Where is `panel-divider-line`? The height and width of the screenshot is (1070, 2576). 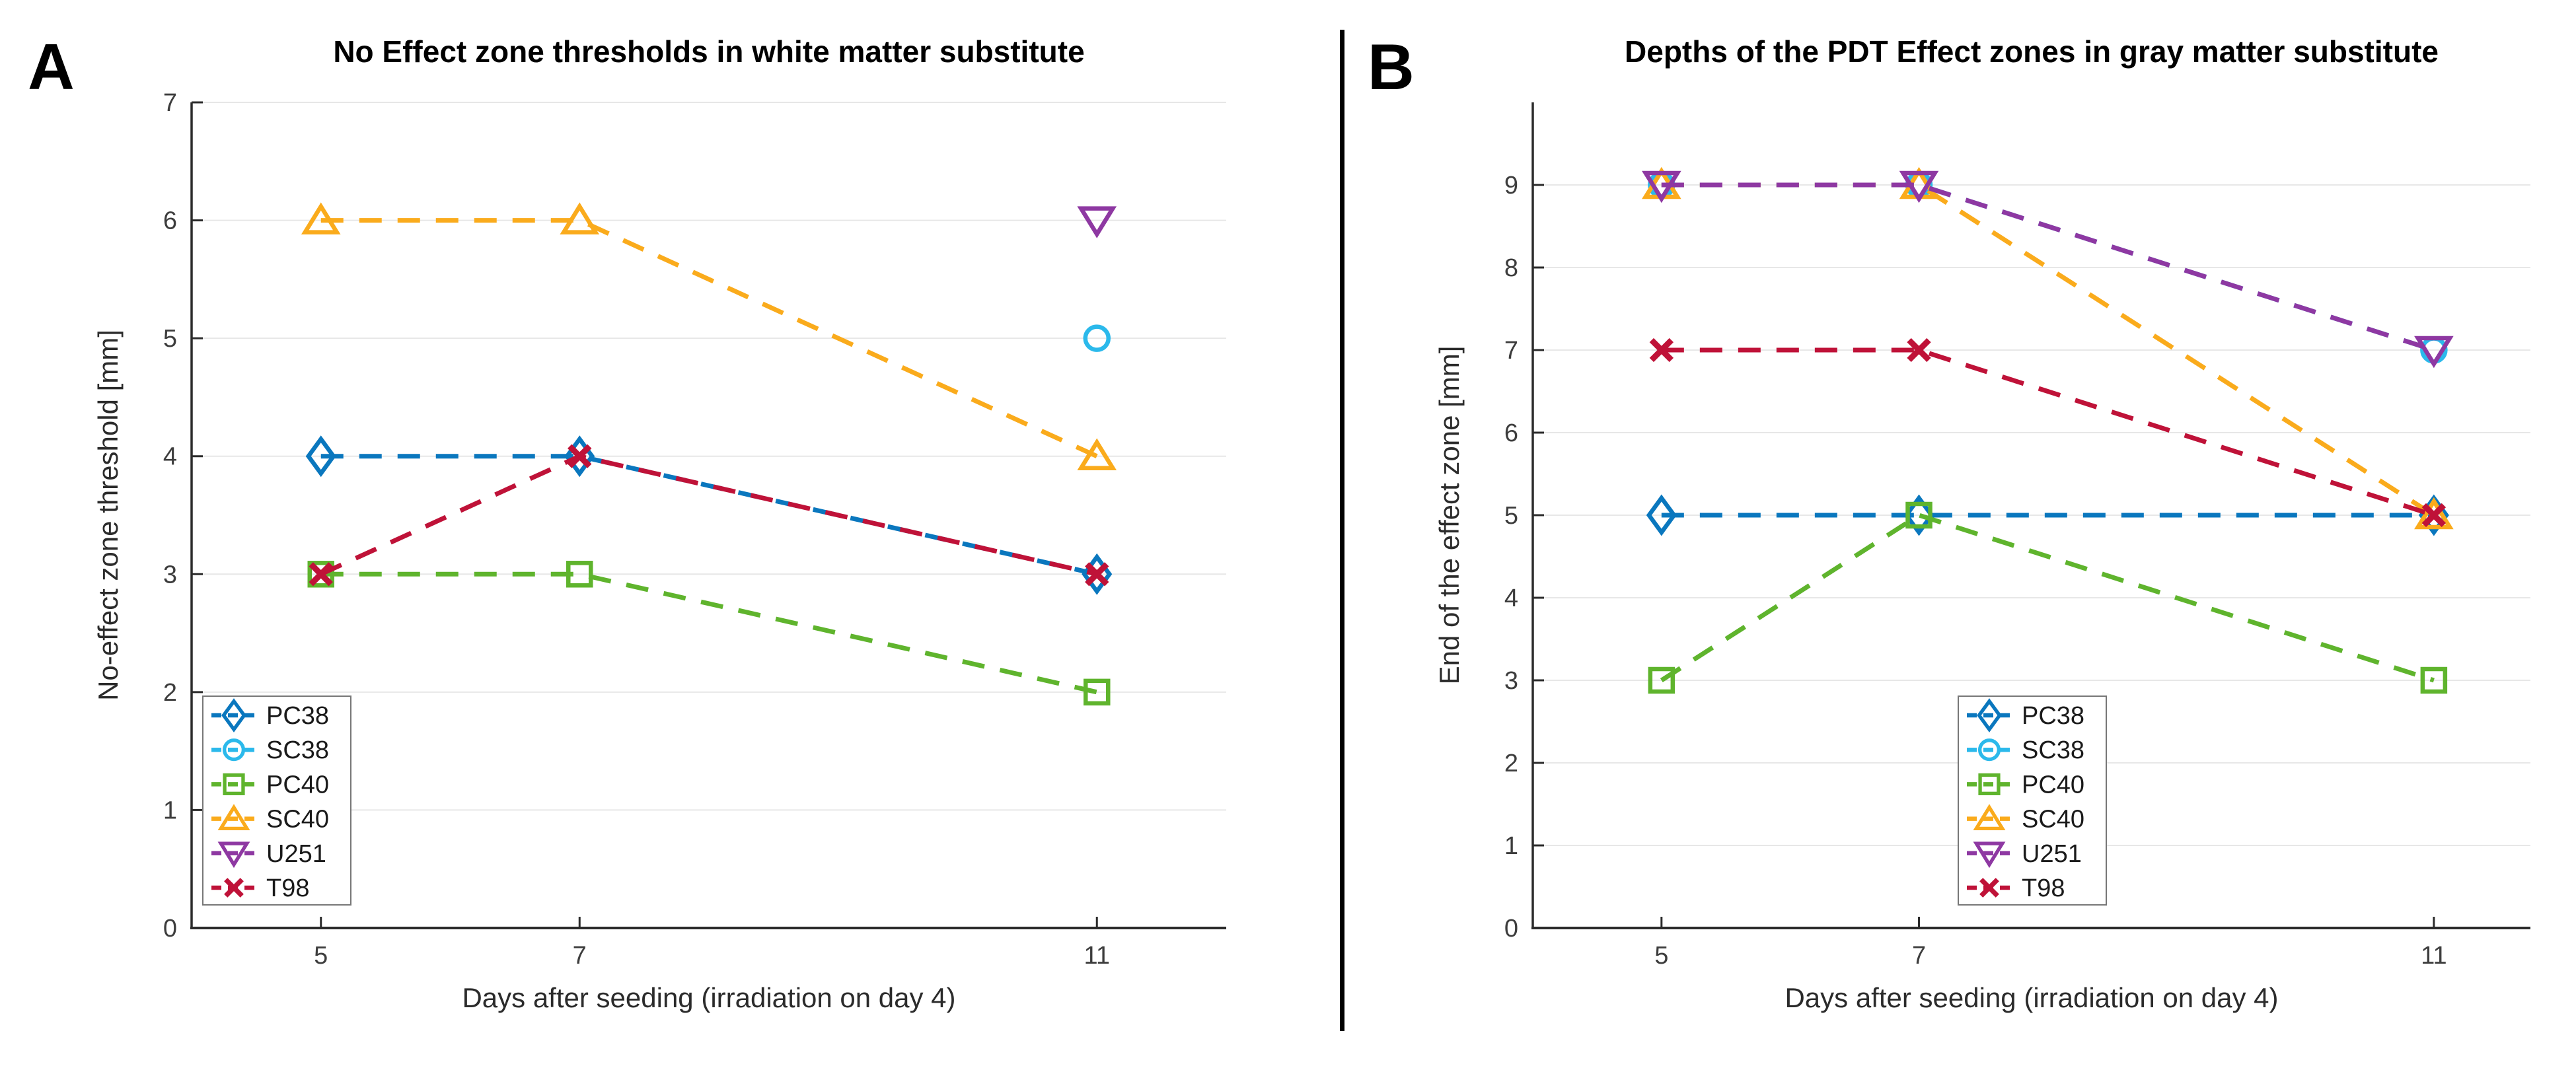 panel-divider-line is located at coordinates (1342, 530).